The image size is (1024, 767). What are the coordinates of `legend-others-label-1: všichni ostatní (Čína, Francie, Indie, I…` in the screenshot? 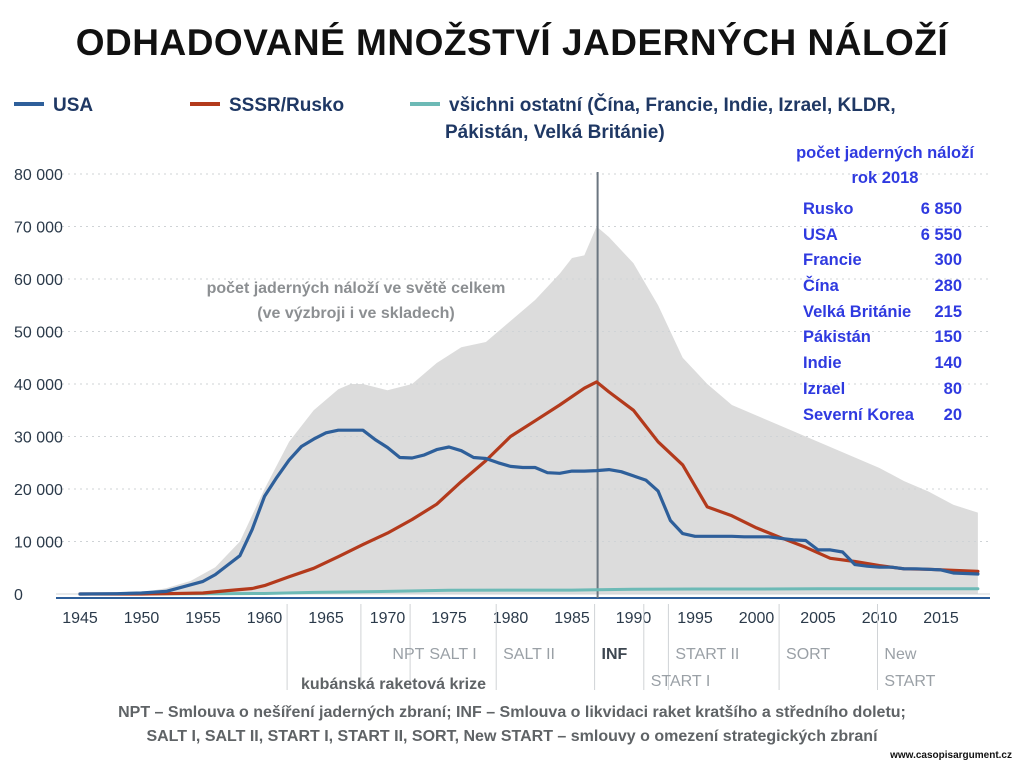 It's located at (672, 105).